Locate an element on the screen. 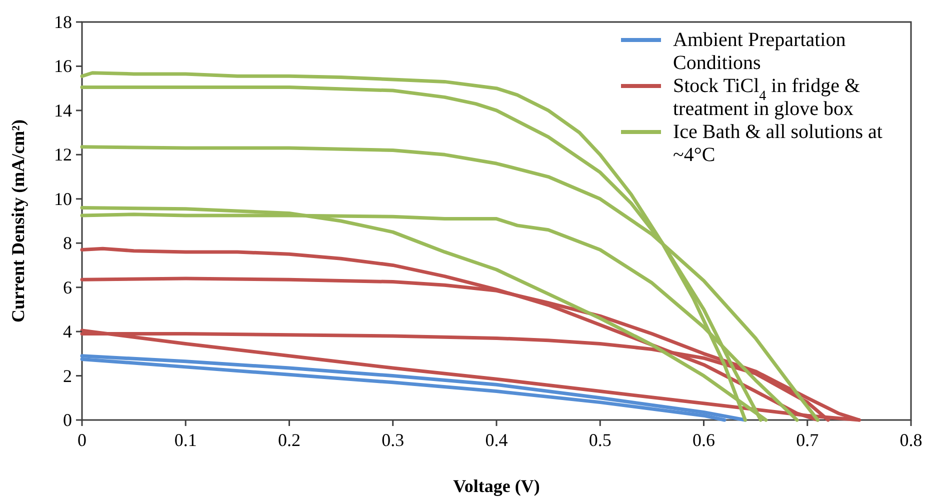 This screenshot has width=930, height=500. y-tick-label: 16 is located at coordinates (63, 66).